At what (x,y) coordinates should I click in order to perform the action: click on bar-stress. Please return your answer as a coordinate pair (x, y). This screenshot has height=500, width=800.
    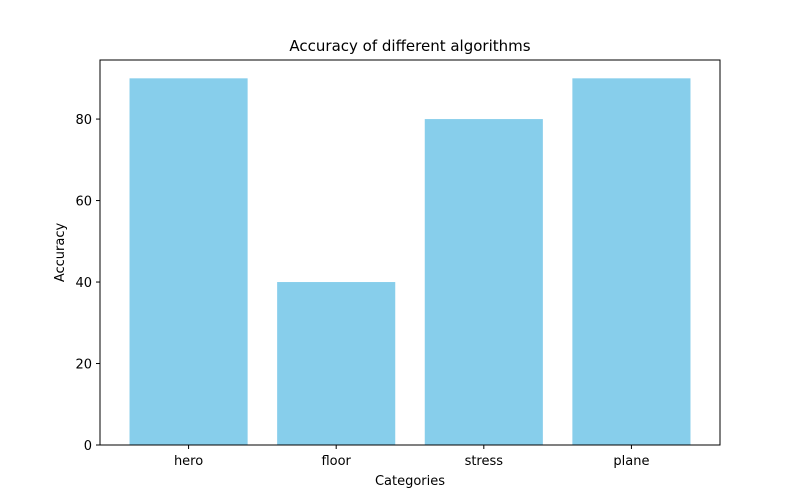
    Looking at the image, I should click on (483, 282).